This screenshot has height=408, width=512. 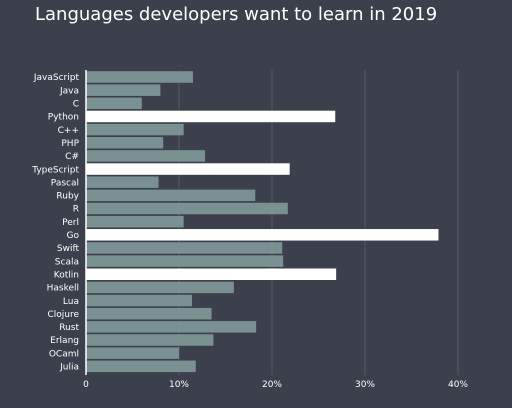 I want to click on category-label: C++, so click(x=68, y=131).